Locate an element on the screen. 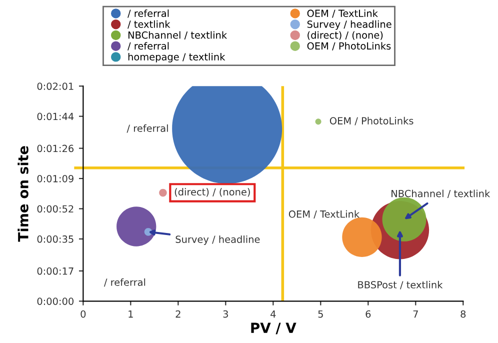  x-tick-label: 3 is located at coordinates (225, 314).